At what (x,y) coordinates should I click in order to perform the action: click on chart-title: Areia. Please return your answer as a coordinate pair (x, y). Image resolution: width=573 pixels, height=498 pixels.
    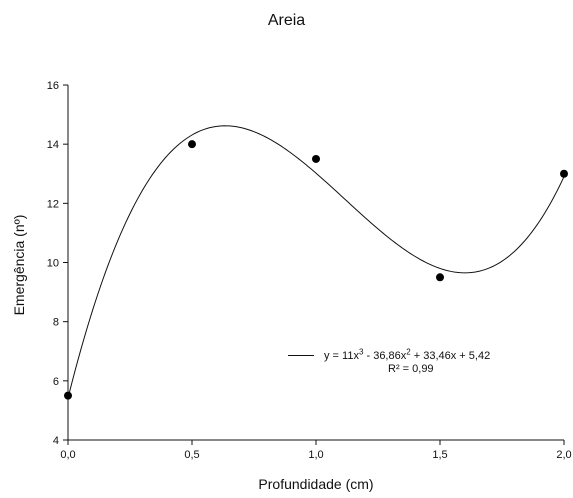
    Looking at the image, I should click on (286, 20).